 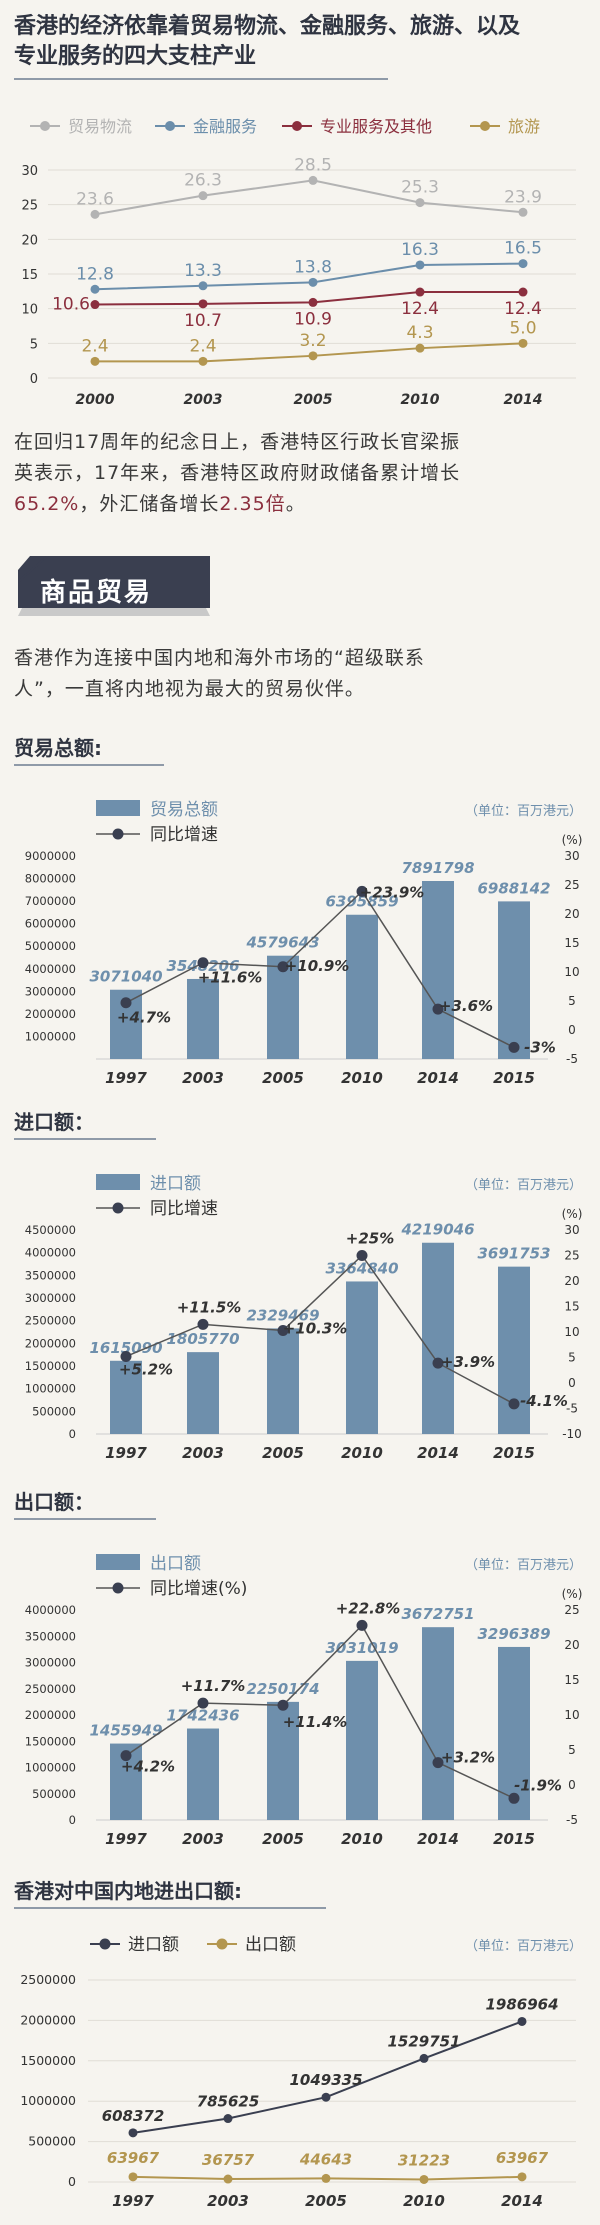 I want to click on bar-value-label: 3031019, so click(x=361, y=1648).